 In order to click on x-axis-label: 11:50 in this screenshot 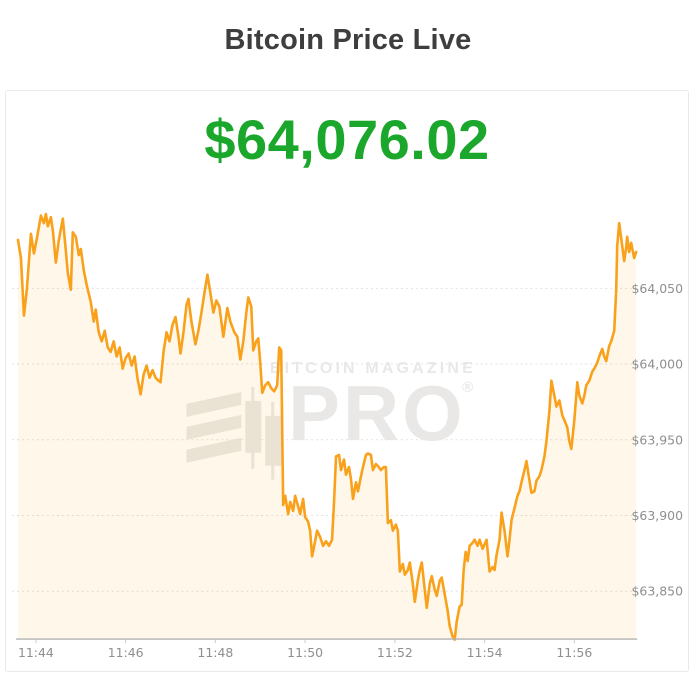, I will do `click(305, 652)`.